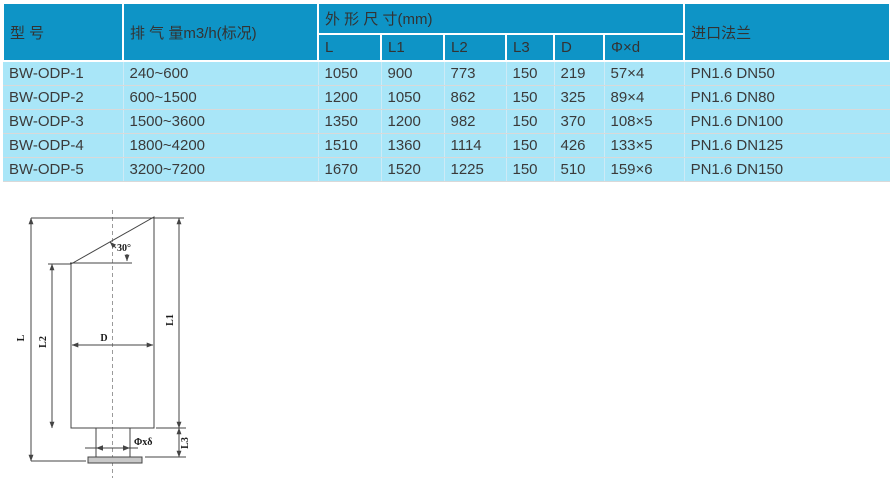  I want to click on silencer-dimension-diagram: 30° L L2 L1 L3, so click(103, 344).